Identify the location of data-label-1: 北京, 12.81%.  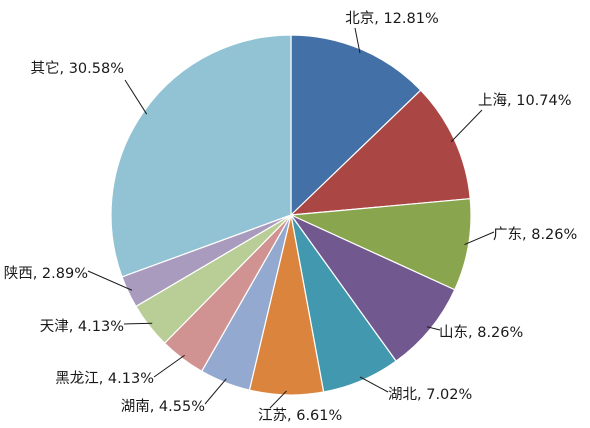
(392, 18).